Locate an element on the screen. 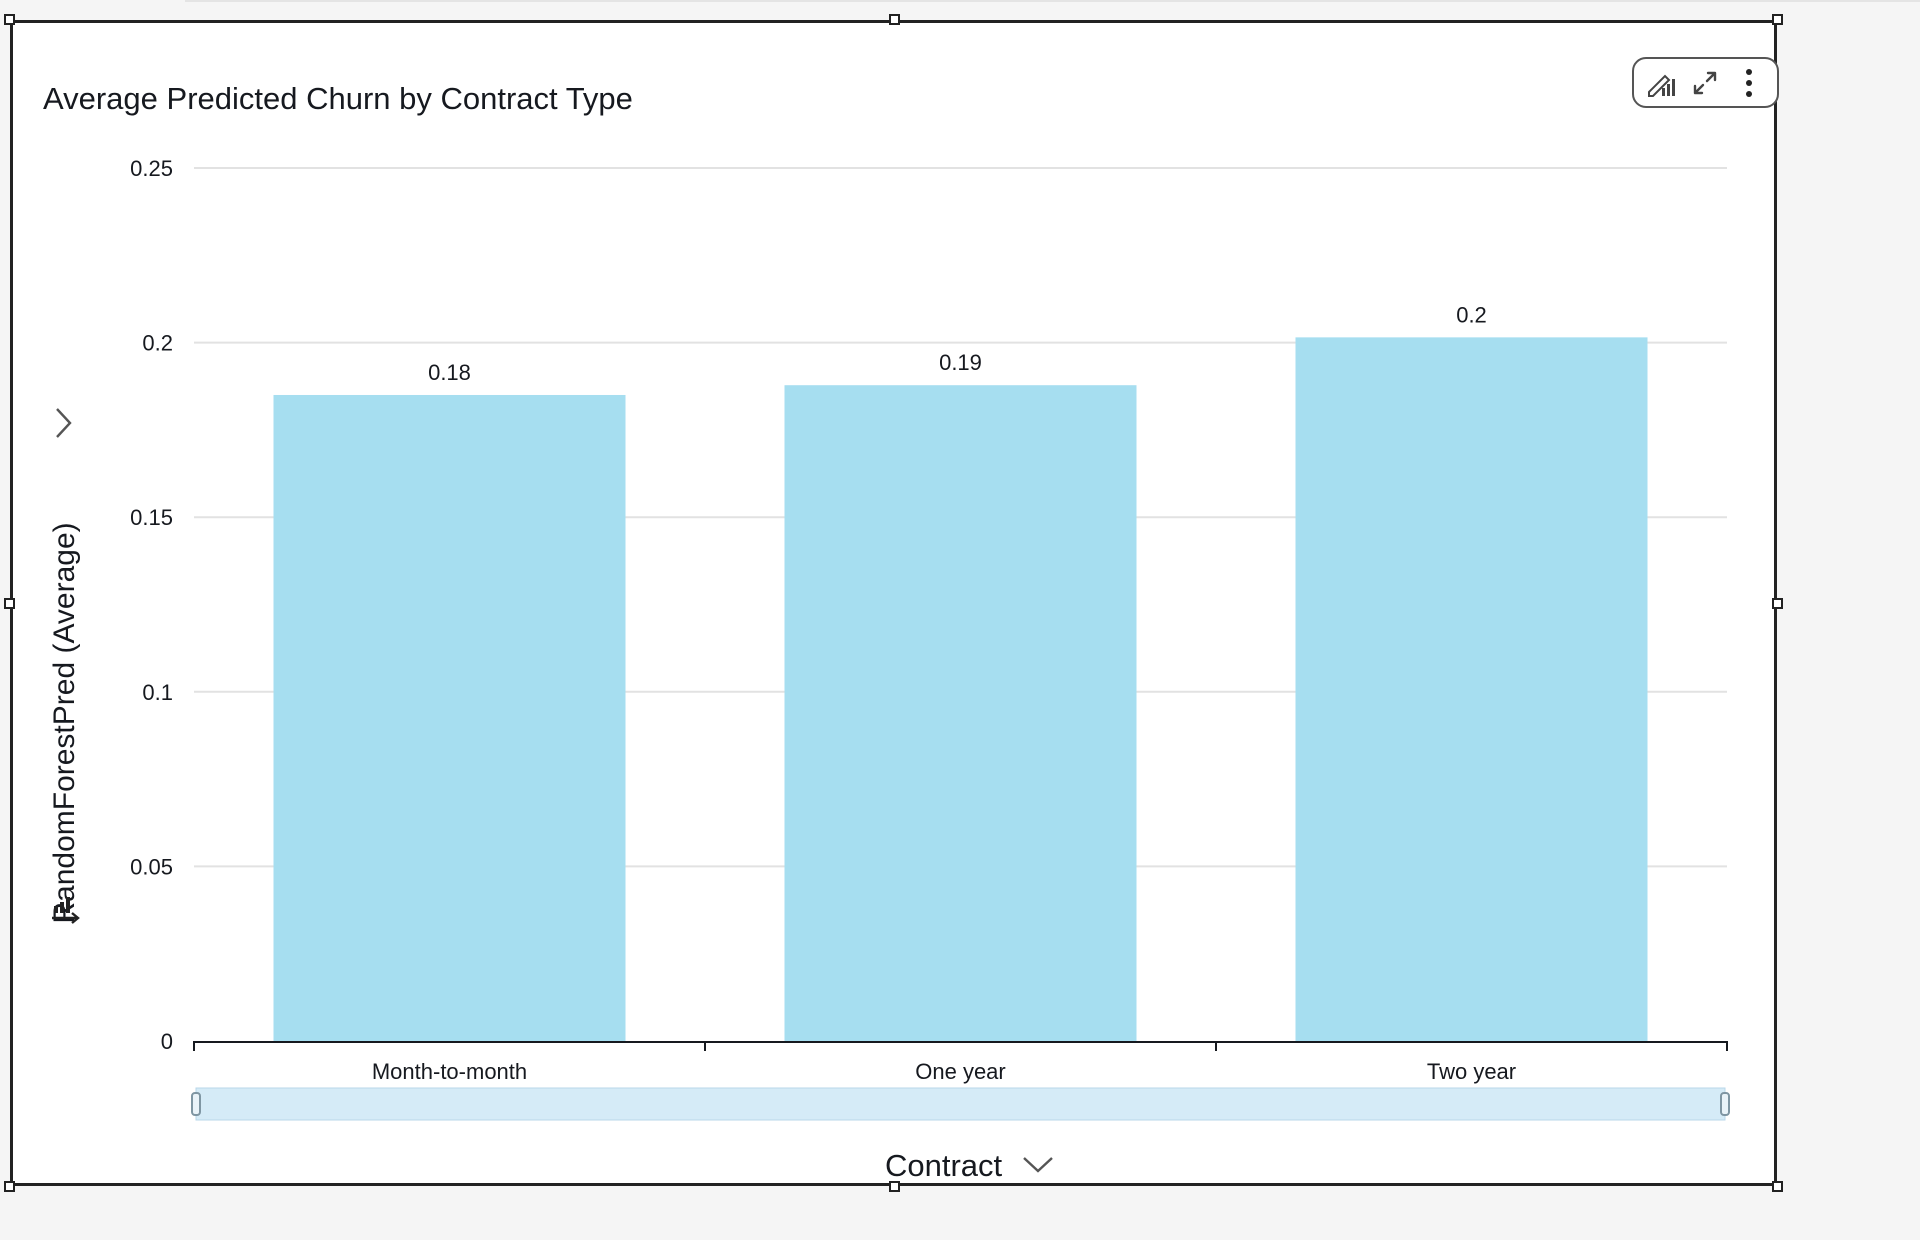 Image resolution: width=1920 pixels, height=1240 pixels. y-tick-label: 0.2 is located at coordinates (157, 343).